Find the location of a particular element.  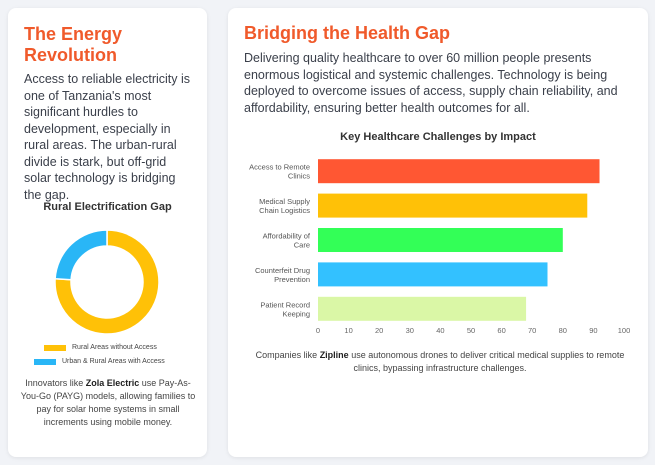

x-tick-label-4: 40 is located at coordinates (440, 330).